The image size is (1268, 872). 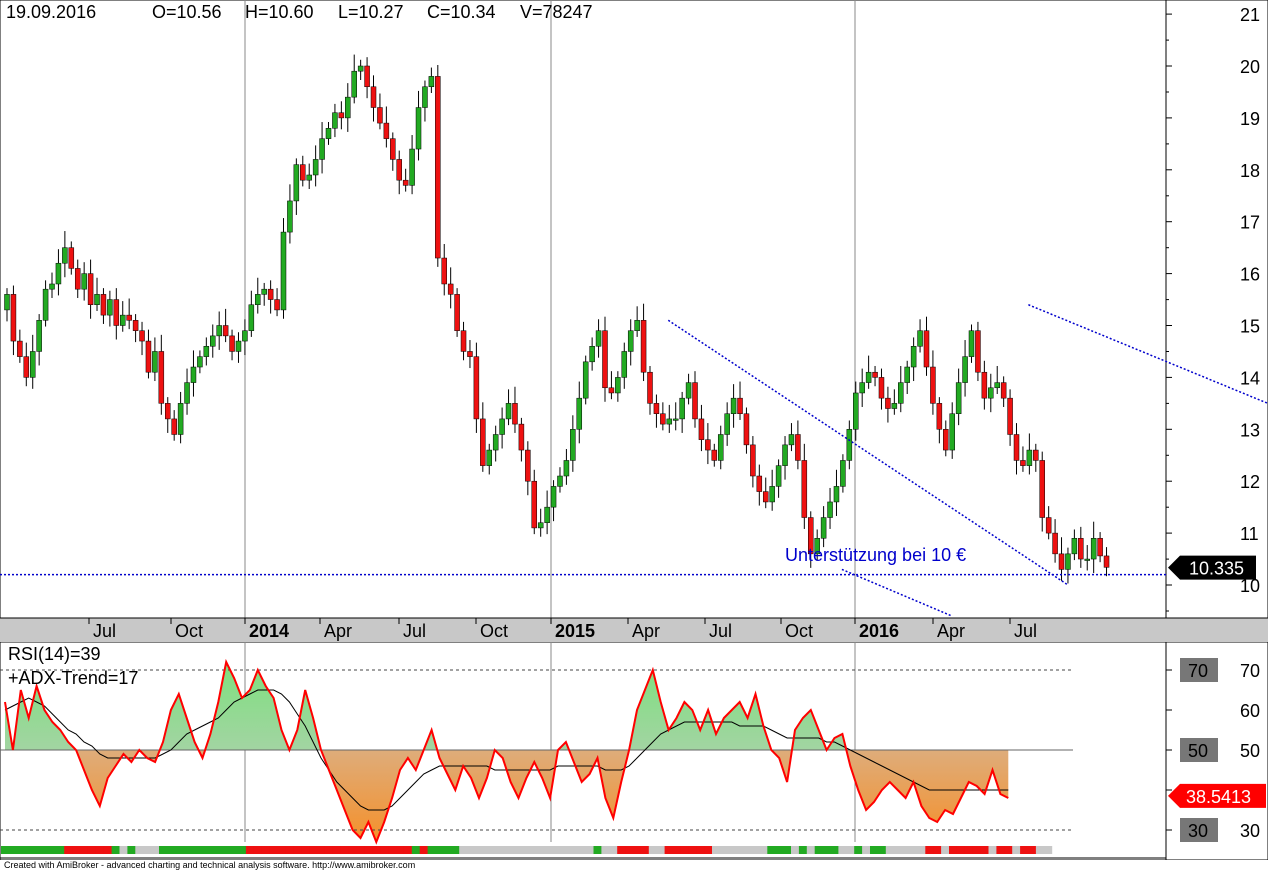 What do you see at coordinates (1199, 830) in the screenshot?
I see `level-box` at bounding box center [1199, 830].